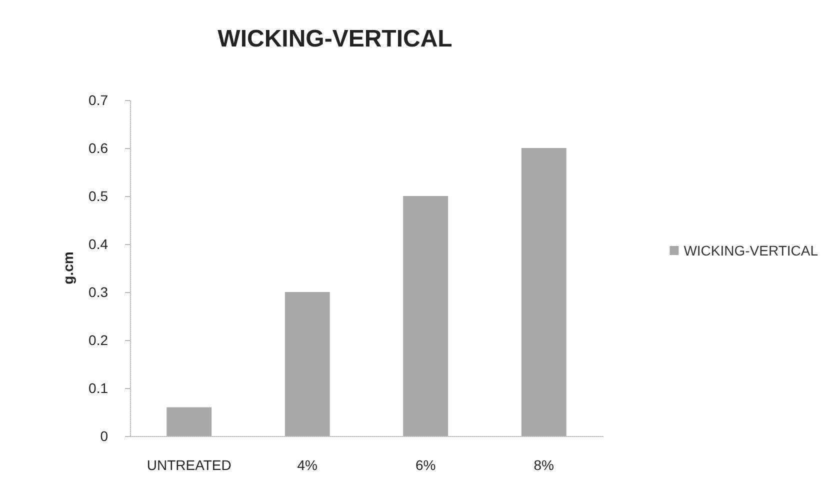 The height and width of the screenshot is (501, 833). I want to click on y-tick-label: 0.6, so click(98, 148).